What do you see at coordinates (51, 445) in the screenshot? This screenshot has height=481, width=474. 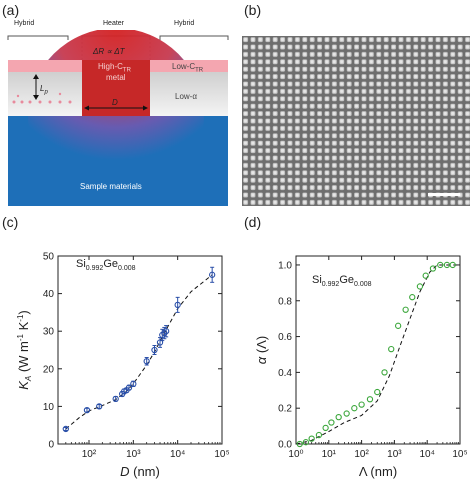 I see `y-tick-label: 0` at bounding box center [51, 445].